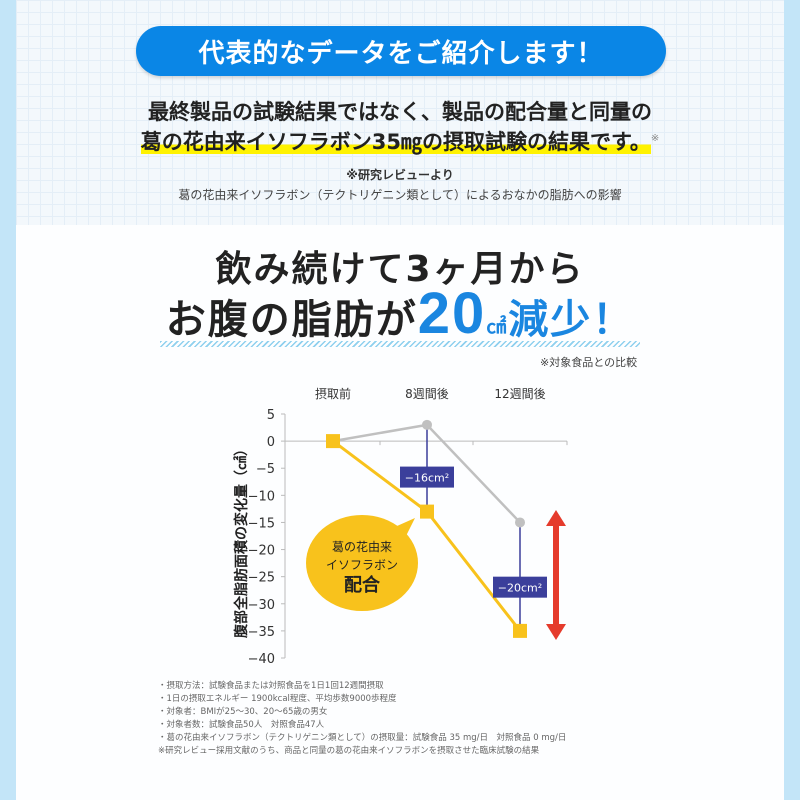 This screenshot has height=800, width=800. I want to click on y-tick-label: 5, so click(271, 415).